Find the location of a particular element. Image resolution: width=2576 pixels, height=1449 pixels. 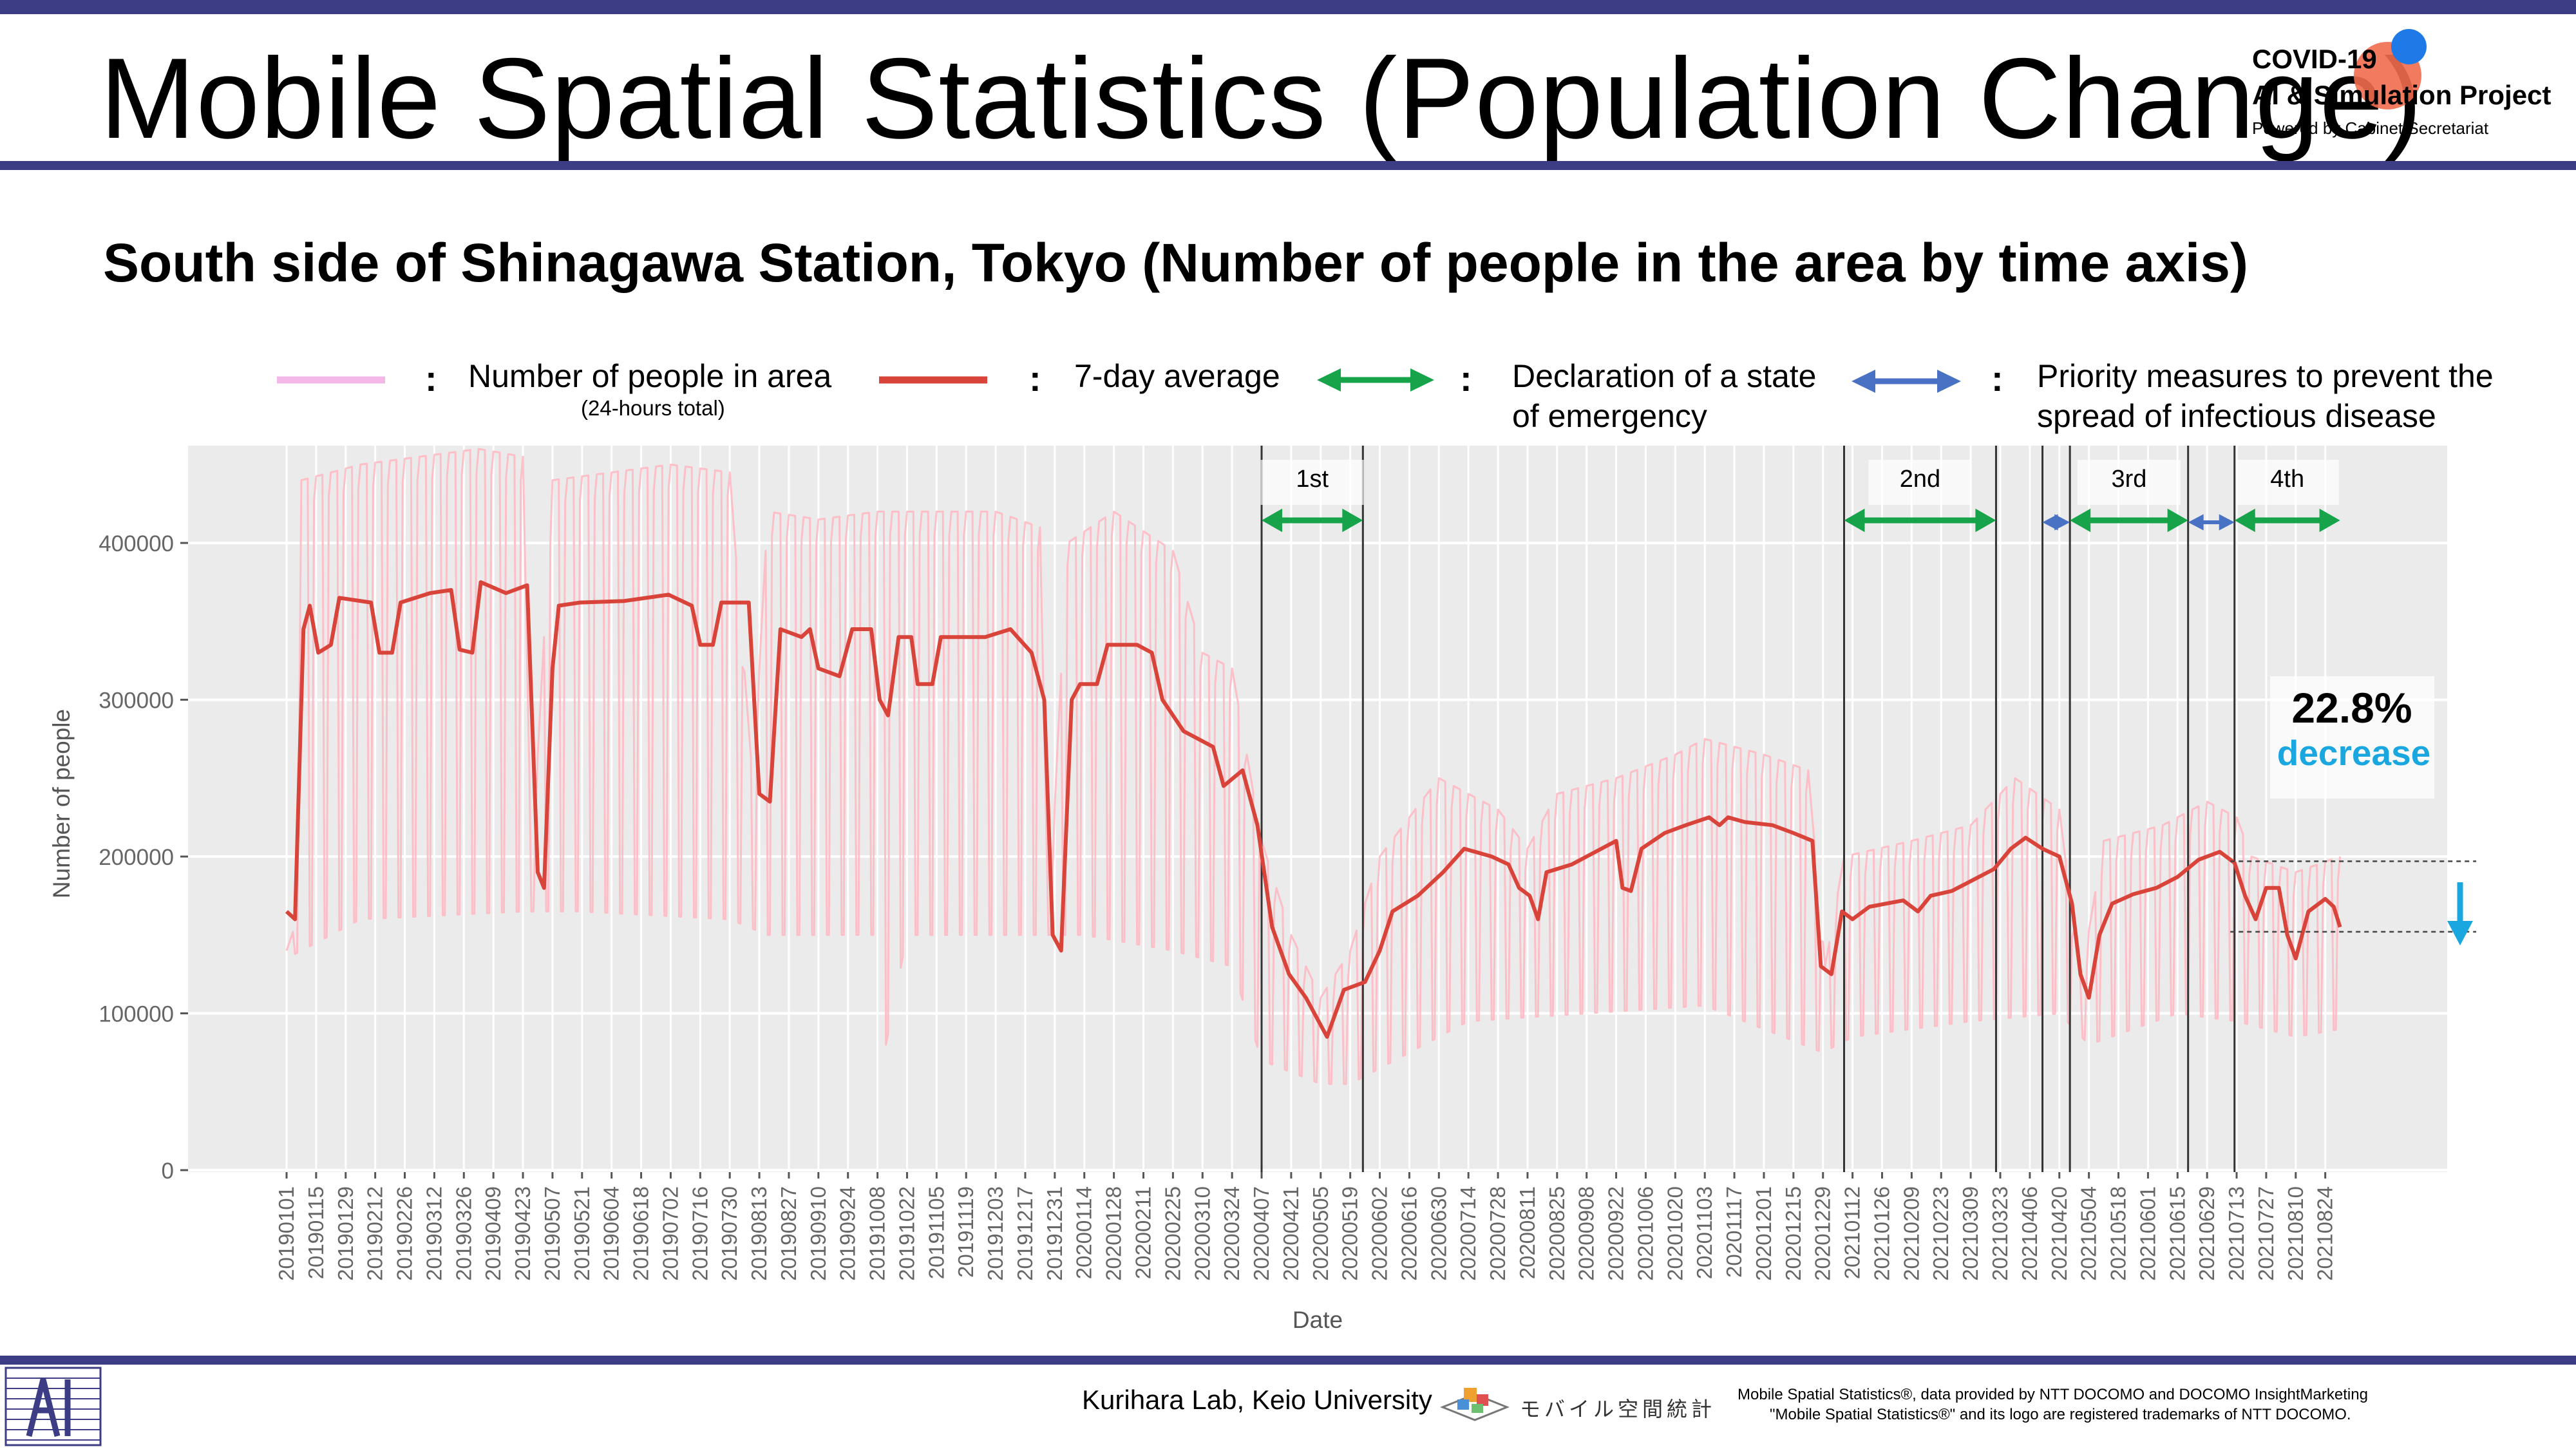

footer-logo-text: モバイル空間統計 is located at coordinates (1618, 1409).